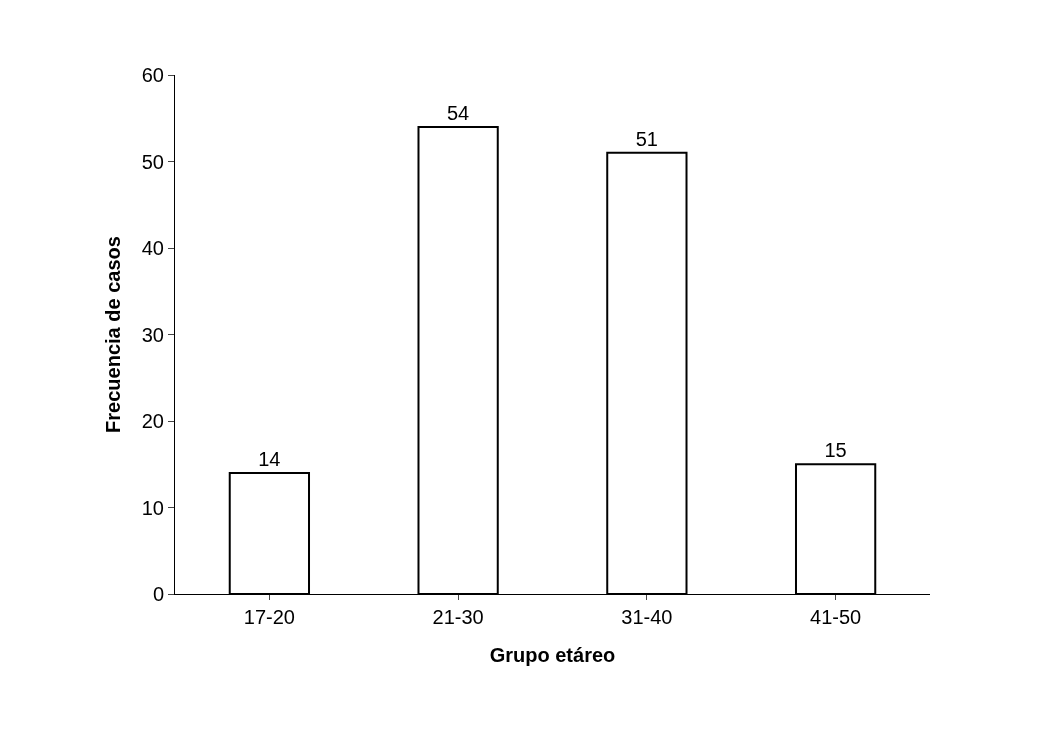  What do you see at coordinates (152, 507) in the screenshot?
I see `y-tick-label: 10` at bounding box center [152, 507].